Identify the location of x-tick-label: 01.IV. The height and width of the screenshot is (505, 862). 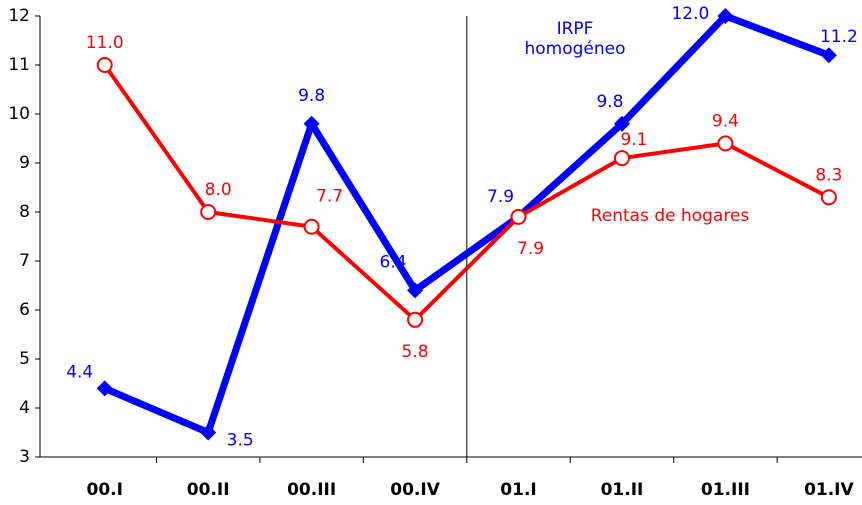
(829, 490).